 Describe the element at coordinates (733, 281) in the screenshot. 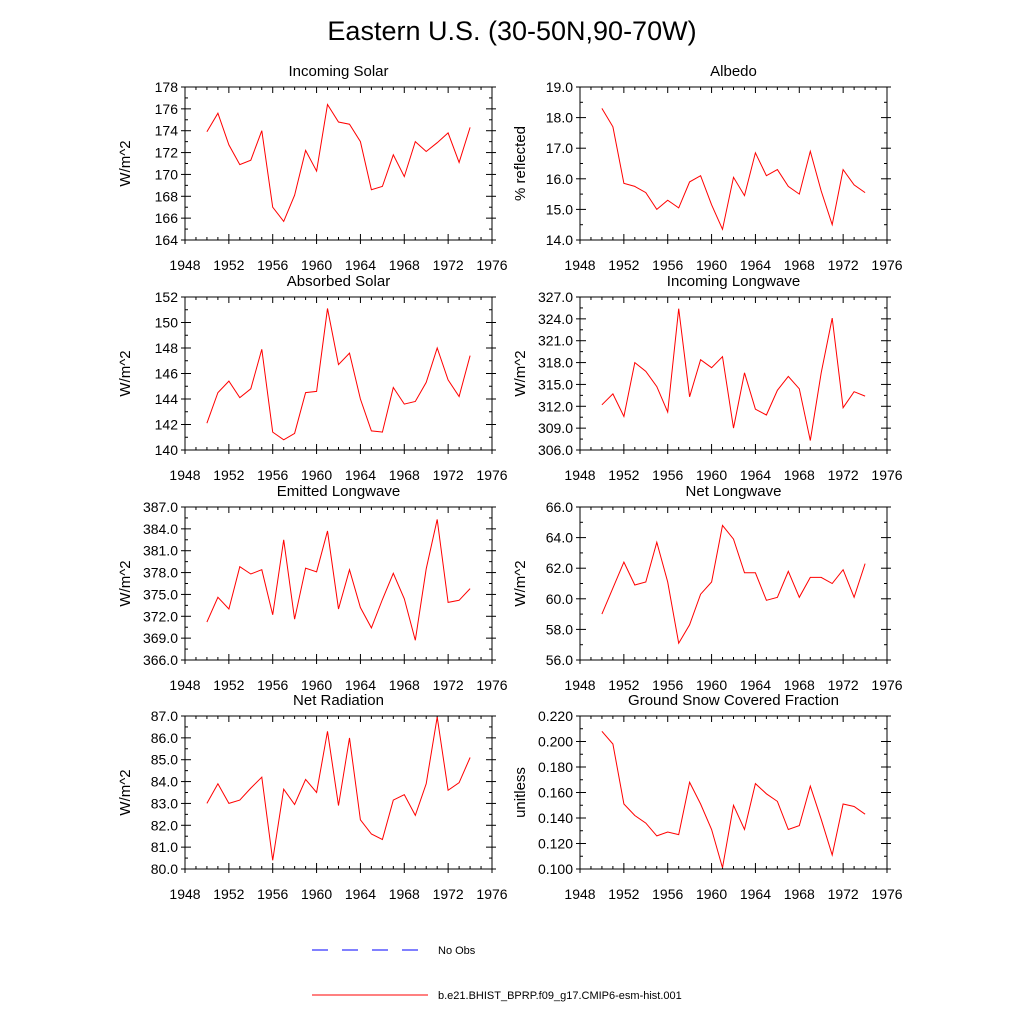

I see `panel-title: Incoming Longwave` at that location.